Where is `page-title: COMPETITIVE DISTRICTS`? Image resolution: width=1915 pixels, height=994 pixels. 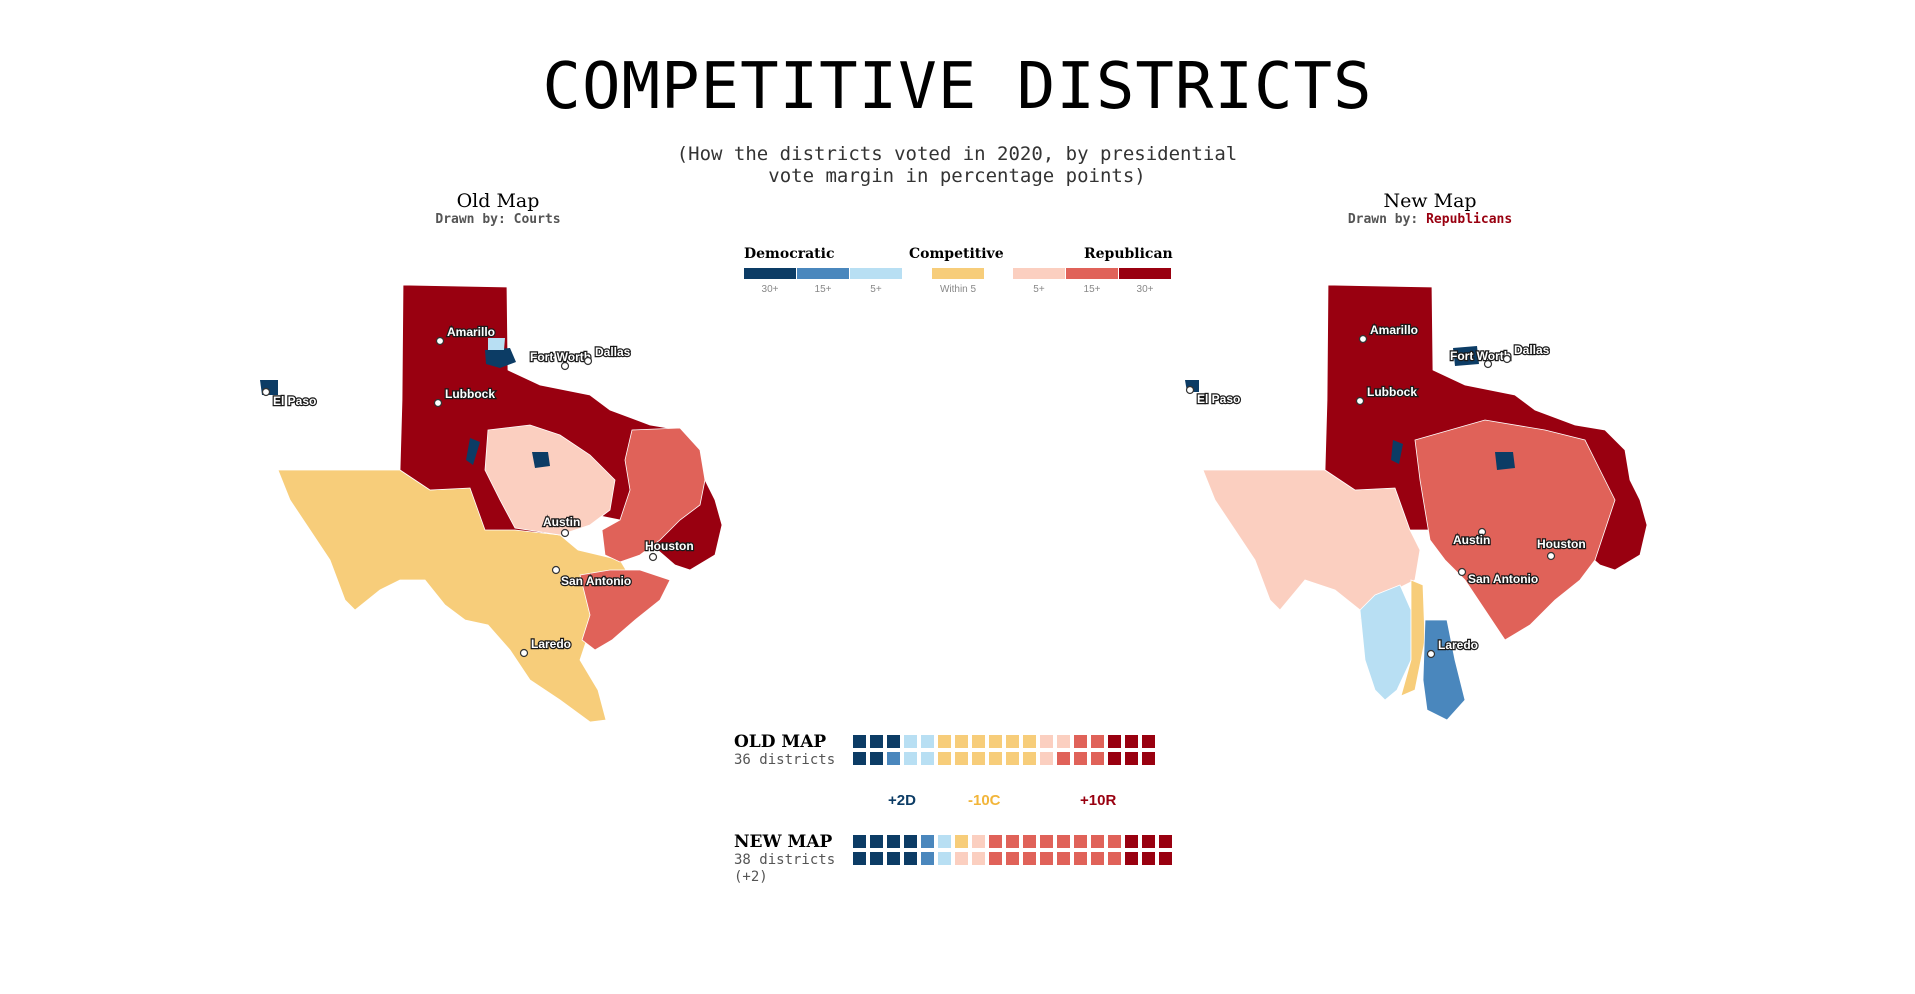
page-title: COMPETITIVE DISTRICTS is located at coordinates (957, 87).